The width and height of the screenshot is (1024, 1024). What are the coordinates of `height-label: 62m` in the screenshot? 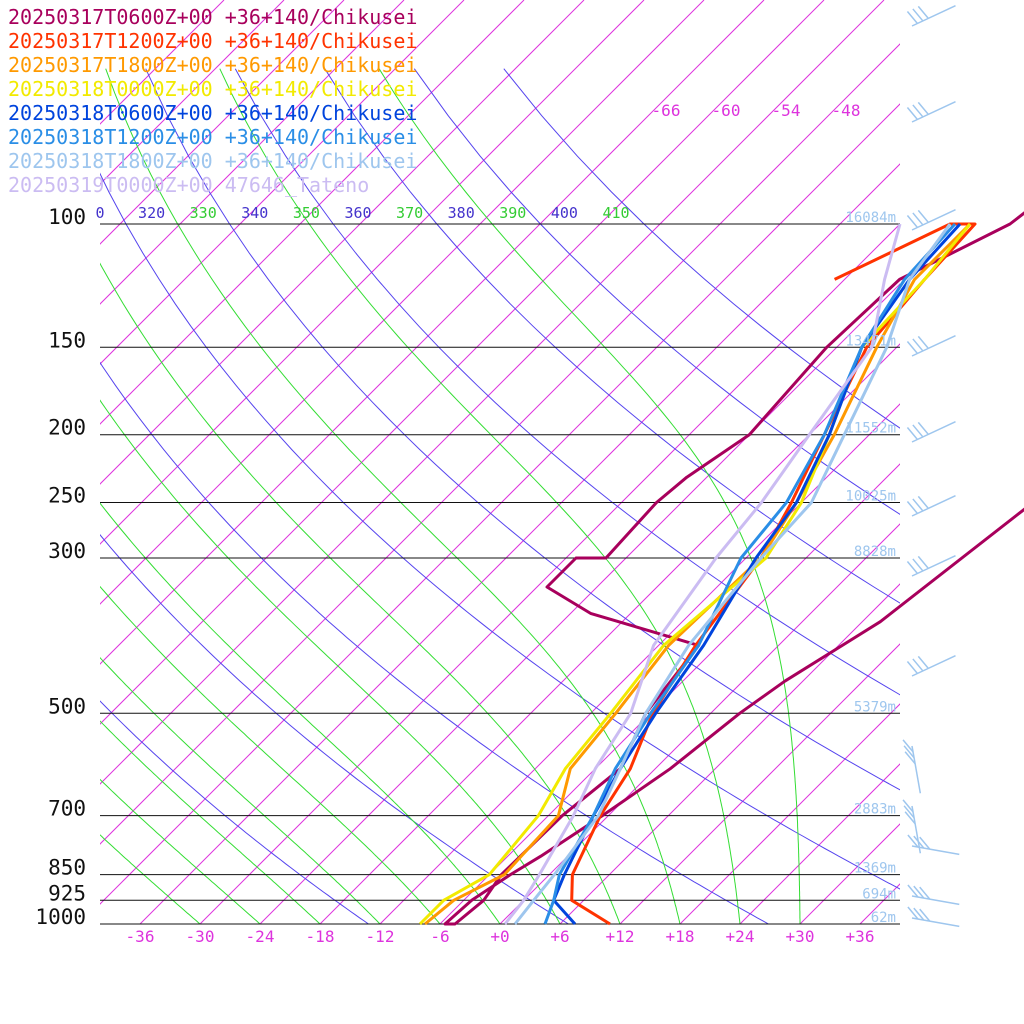 It's located at (883, 918).